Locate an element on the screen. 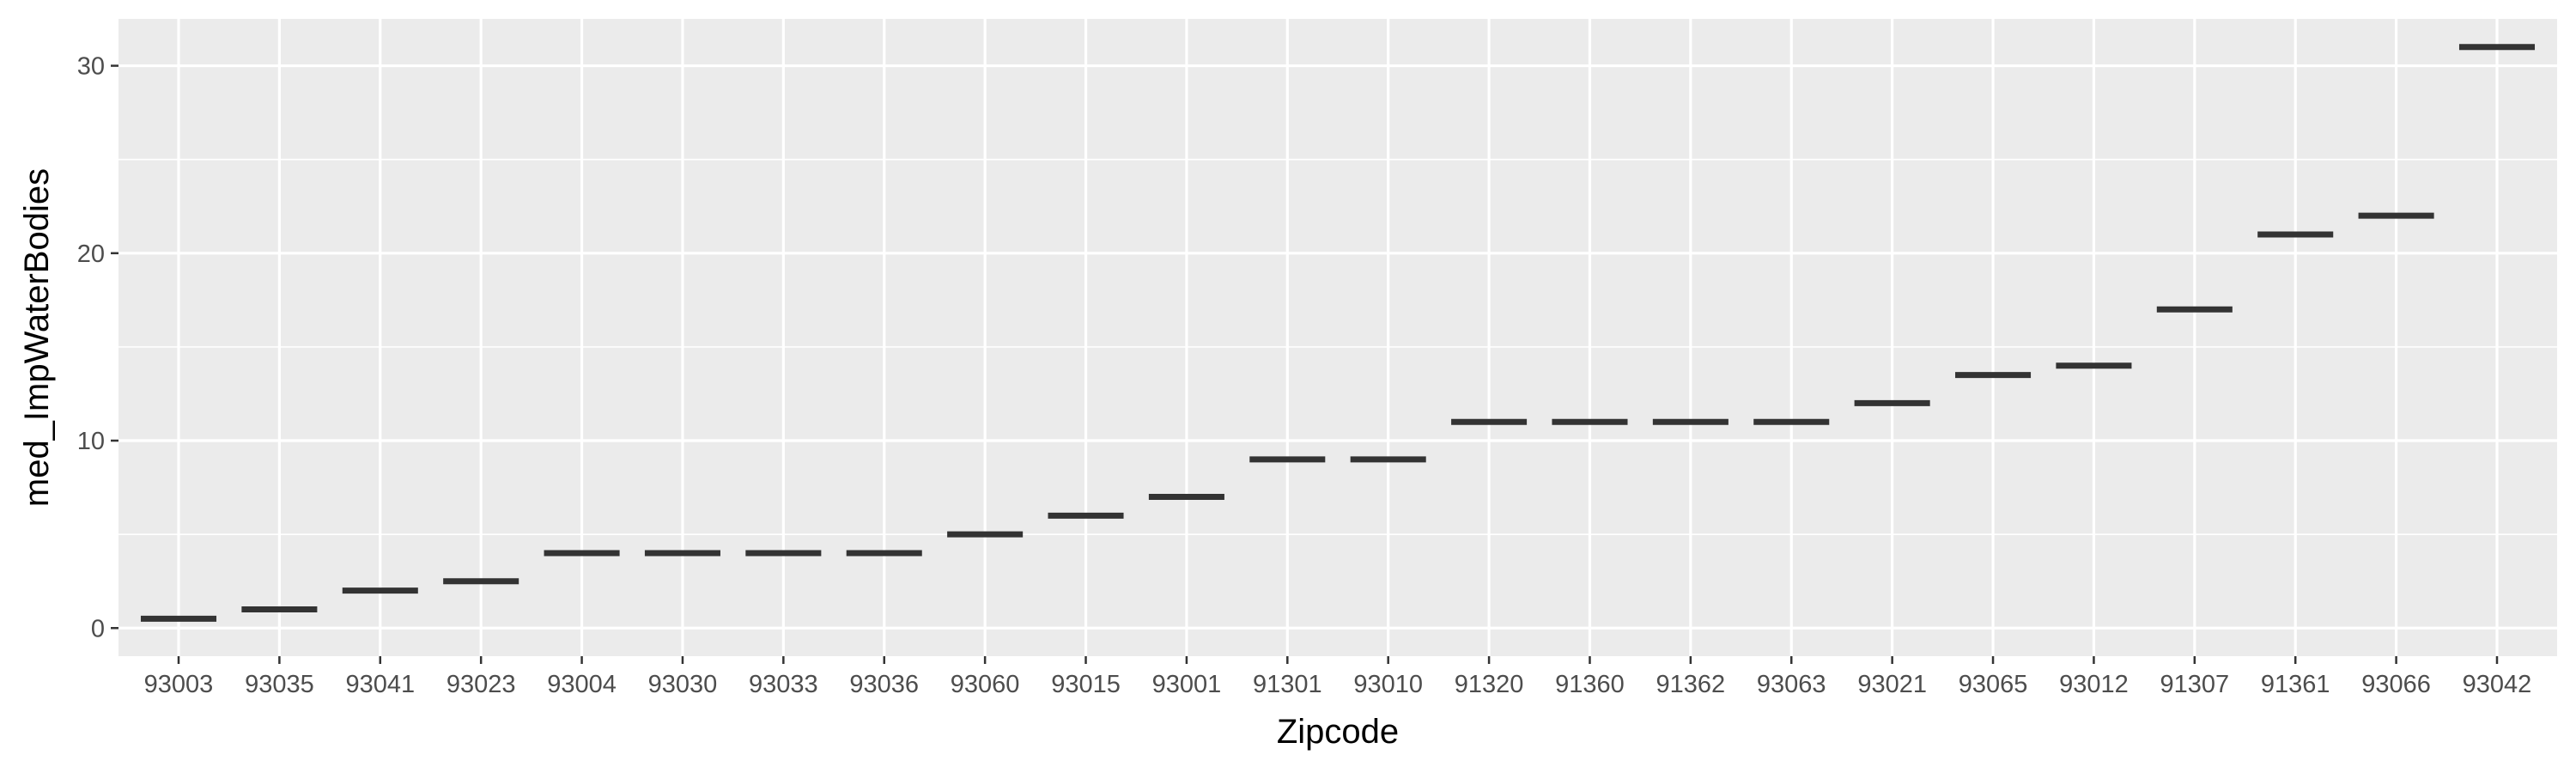 This screenshot has height=773, width=2576. x-tick-label: 93042 is located at coordinates (2497, 684).